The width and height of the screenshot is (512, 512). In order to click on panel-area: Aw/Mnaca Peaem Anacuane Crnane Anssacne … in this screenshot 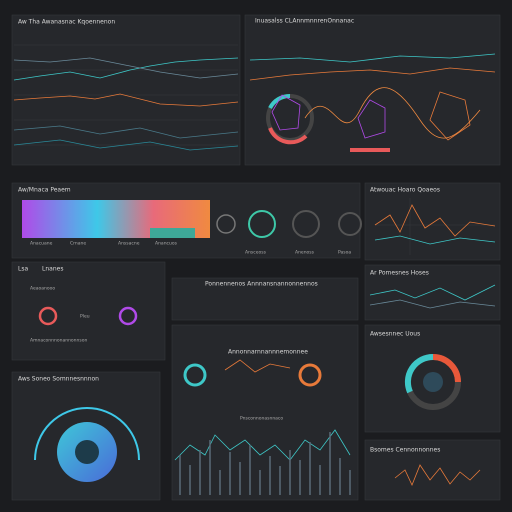, I will do `click(186, 220)`.